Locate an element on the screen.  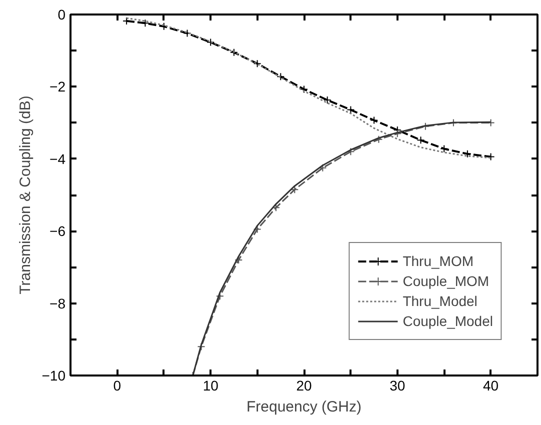
legend-label: Thru_MOM is located at coordinates (438, 261).